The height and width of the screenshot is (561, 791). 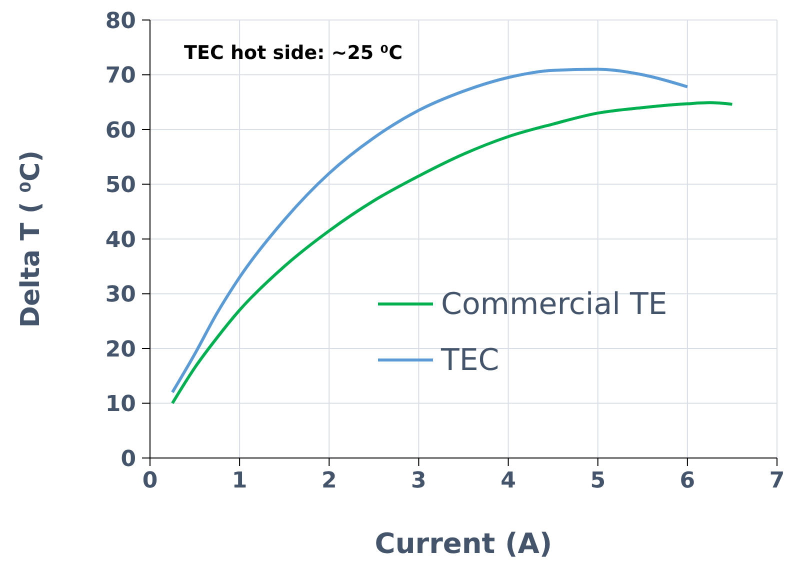 What do you see at coordinates (329, 481) in the screenshot?
I see `x-tick-label: 2` at bounding box center [329, 481].